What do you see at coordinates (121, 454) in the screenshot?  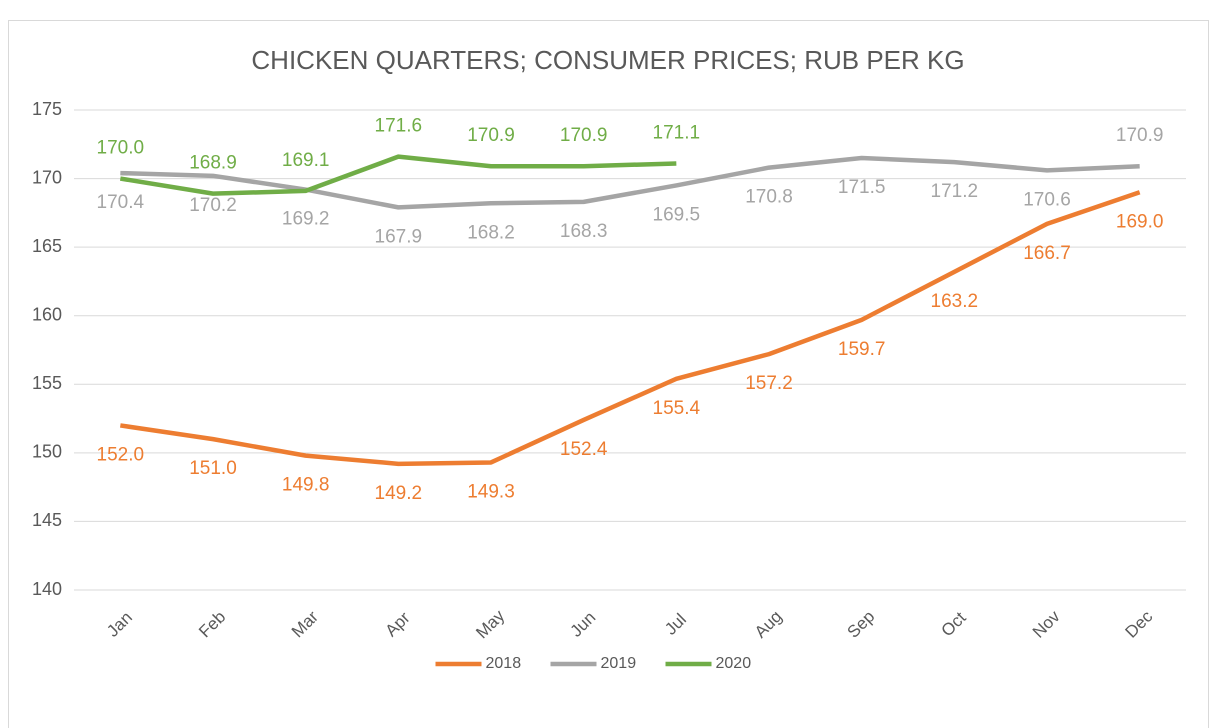 I see `data-label: 152.0` at bounding box center [121, 454].